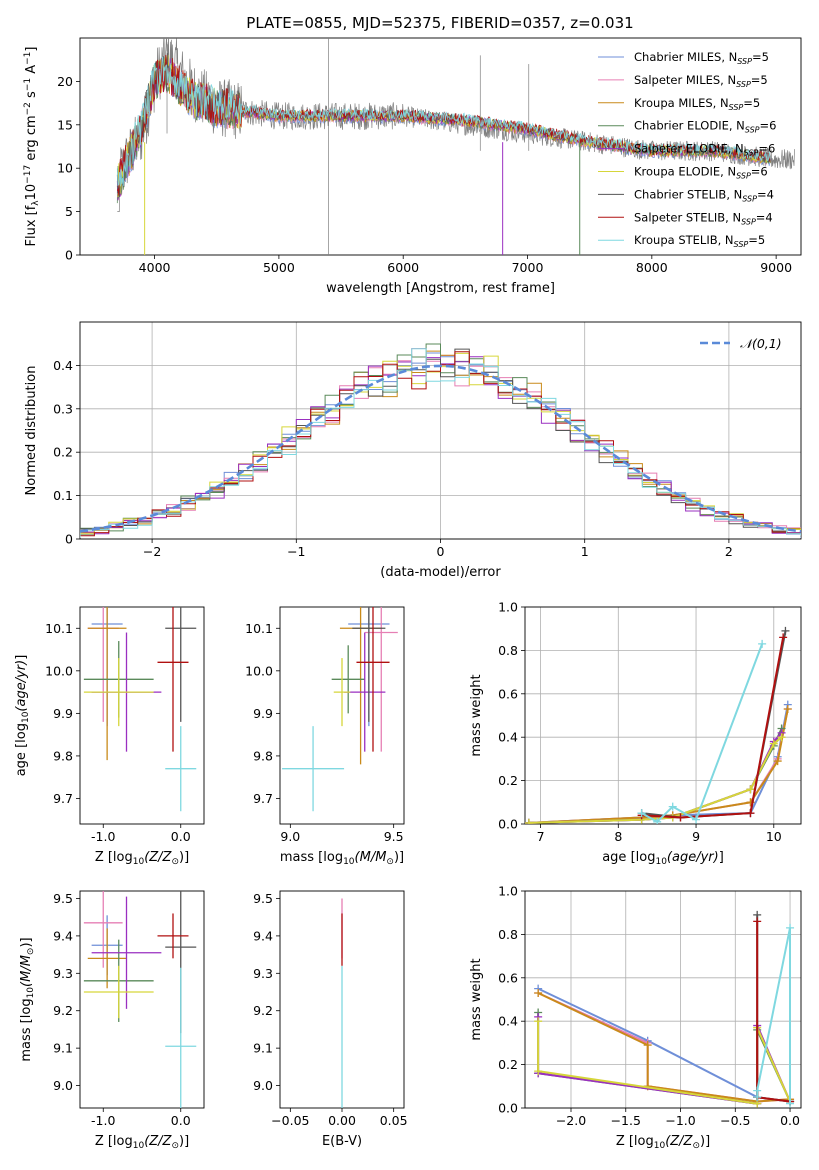 This screenshot has width=819, height=1170. Describe the element at coordinates (626, 1120) in the screenshot. I see `x-tick-label: −1.5` at that location.